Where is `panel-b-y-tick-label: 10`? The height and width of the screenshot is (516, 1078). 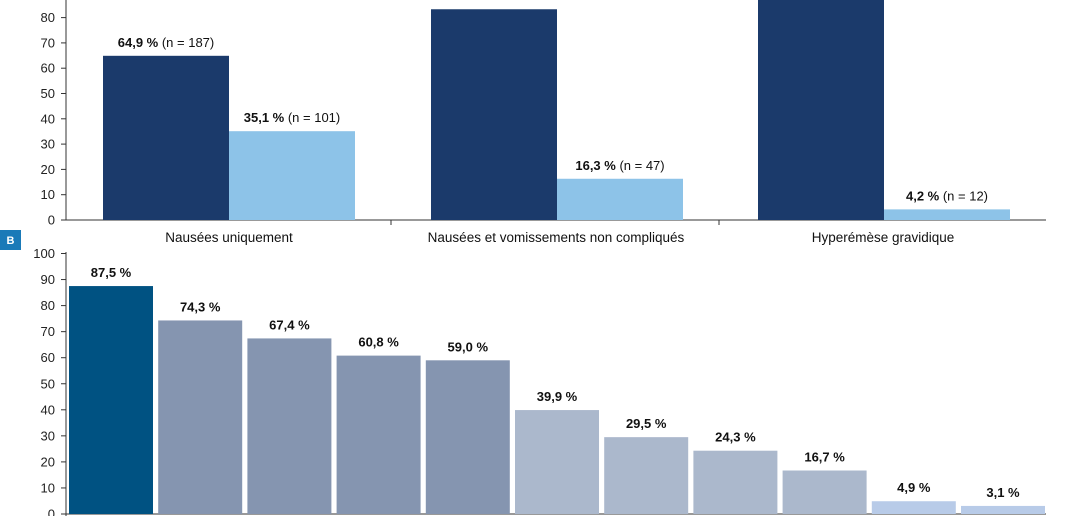 panel-b-y-tick-label: 10 is located at coordinates (48, 487).